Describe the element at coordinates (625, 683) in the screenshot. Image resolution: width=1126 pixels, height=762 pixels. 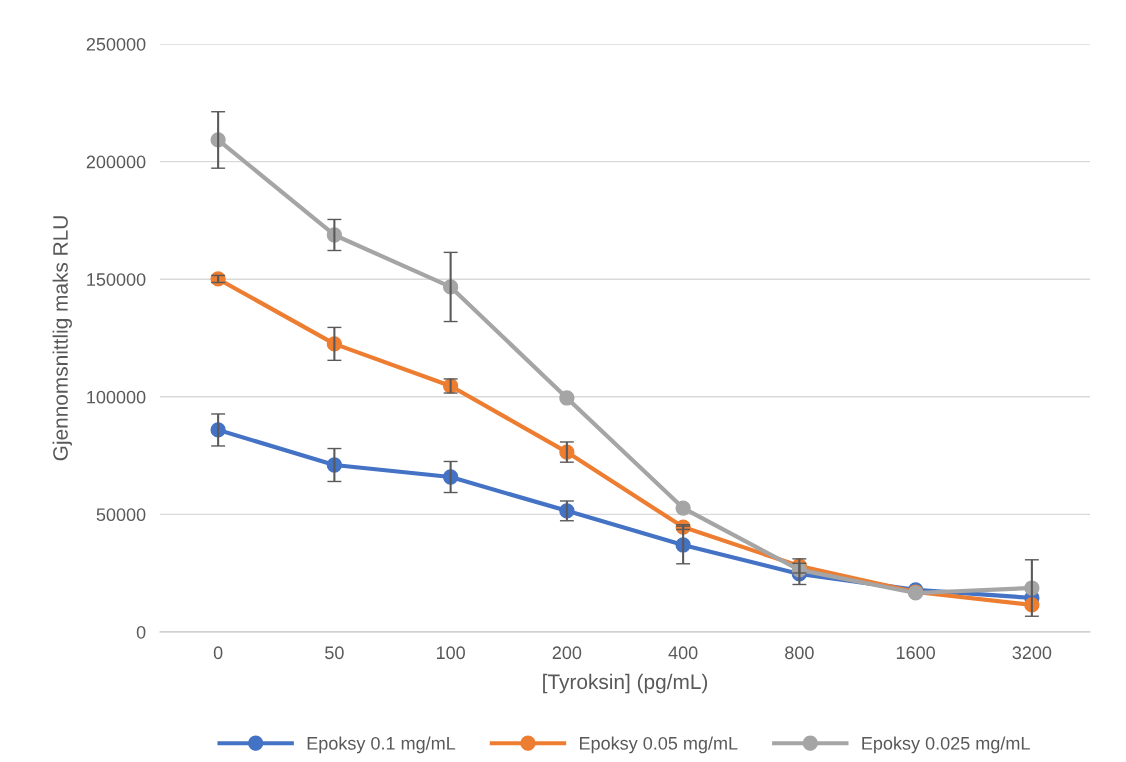
I see `x-axis-title: [Tyroksin] (pg/mL)` at that location.